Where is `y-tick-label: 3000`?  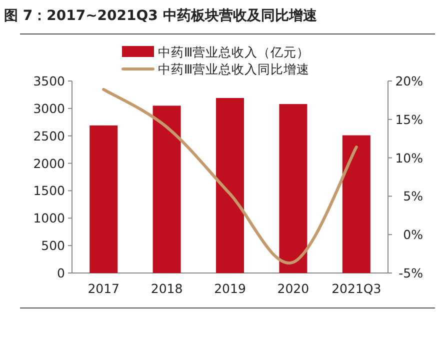 y-tick-label: 3000 is located at coordinates (49, 108).